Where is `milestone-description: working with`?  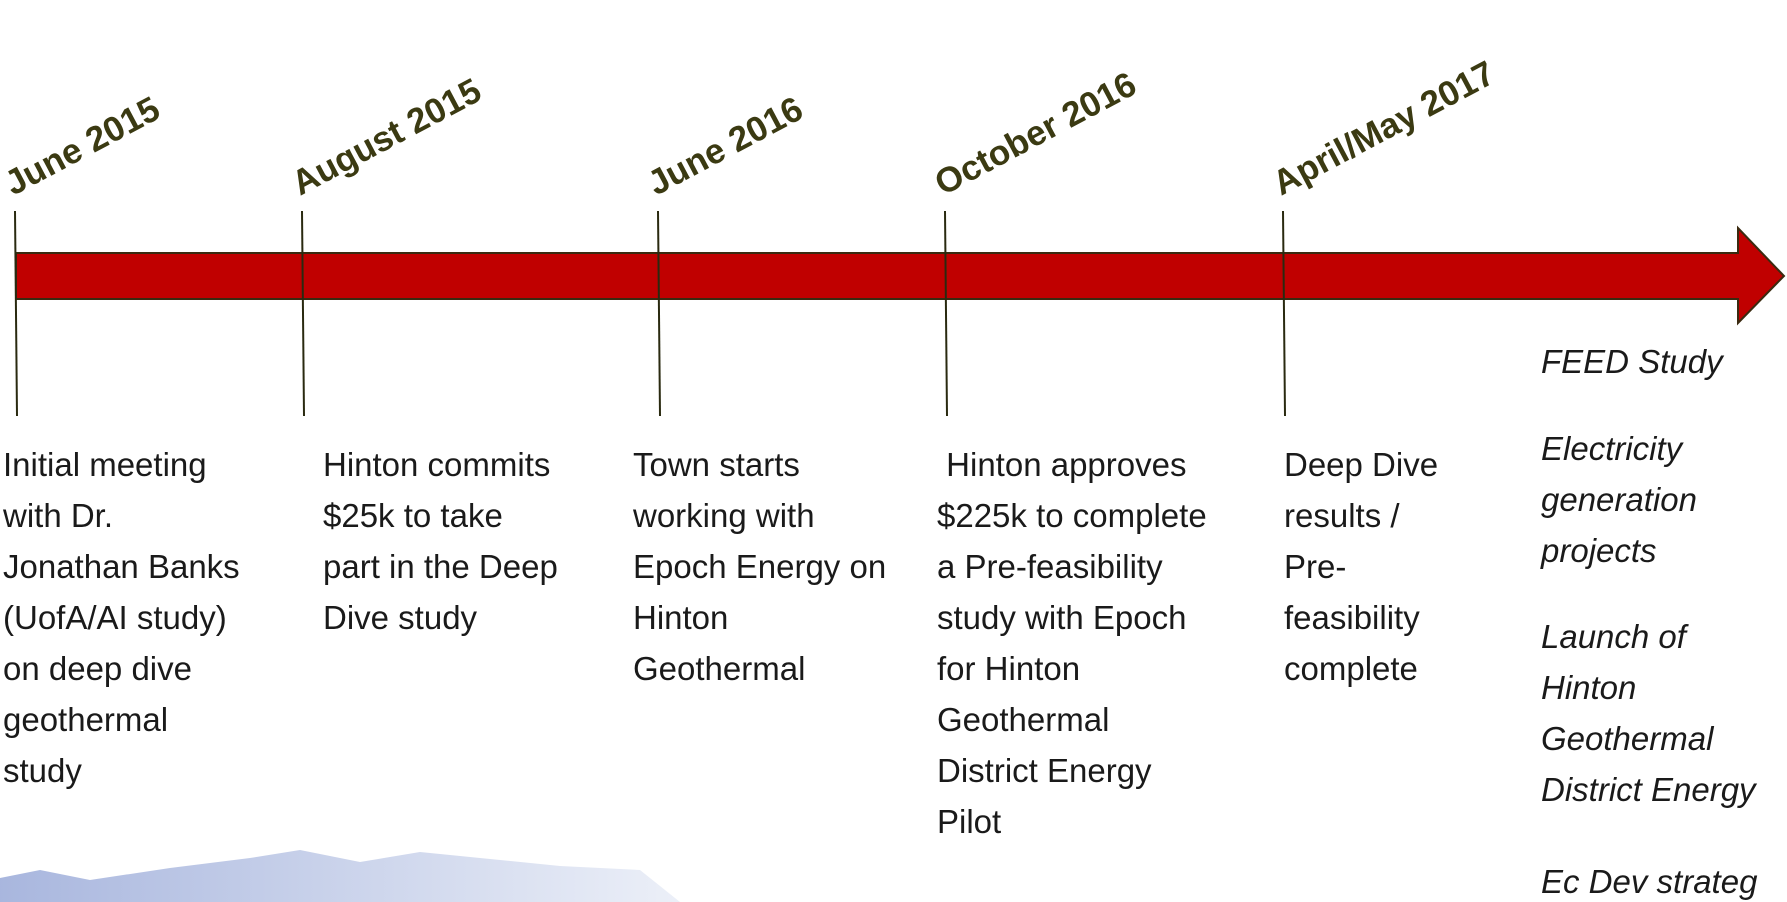
milestone-description: working with is located at coordinates (723, 515).